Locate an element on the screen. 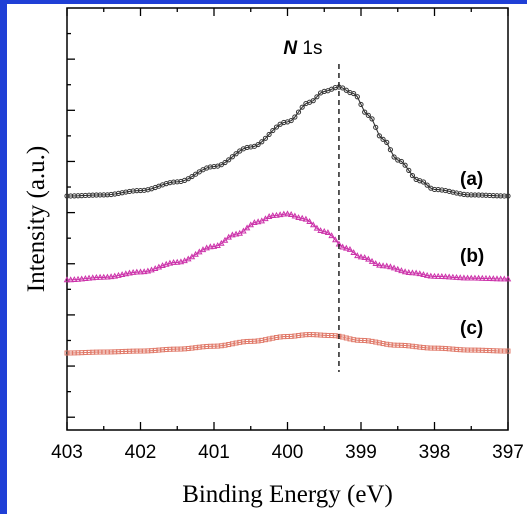  x-tick-label: 402 is located at coordinates (141, 452).